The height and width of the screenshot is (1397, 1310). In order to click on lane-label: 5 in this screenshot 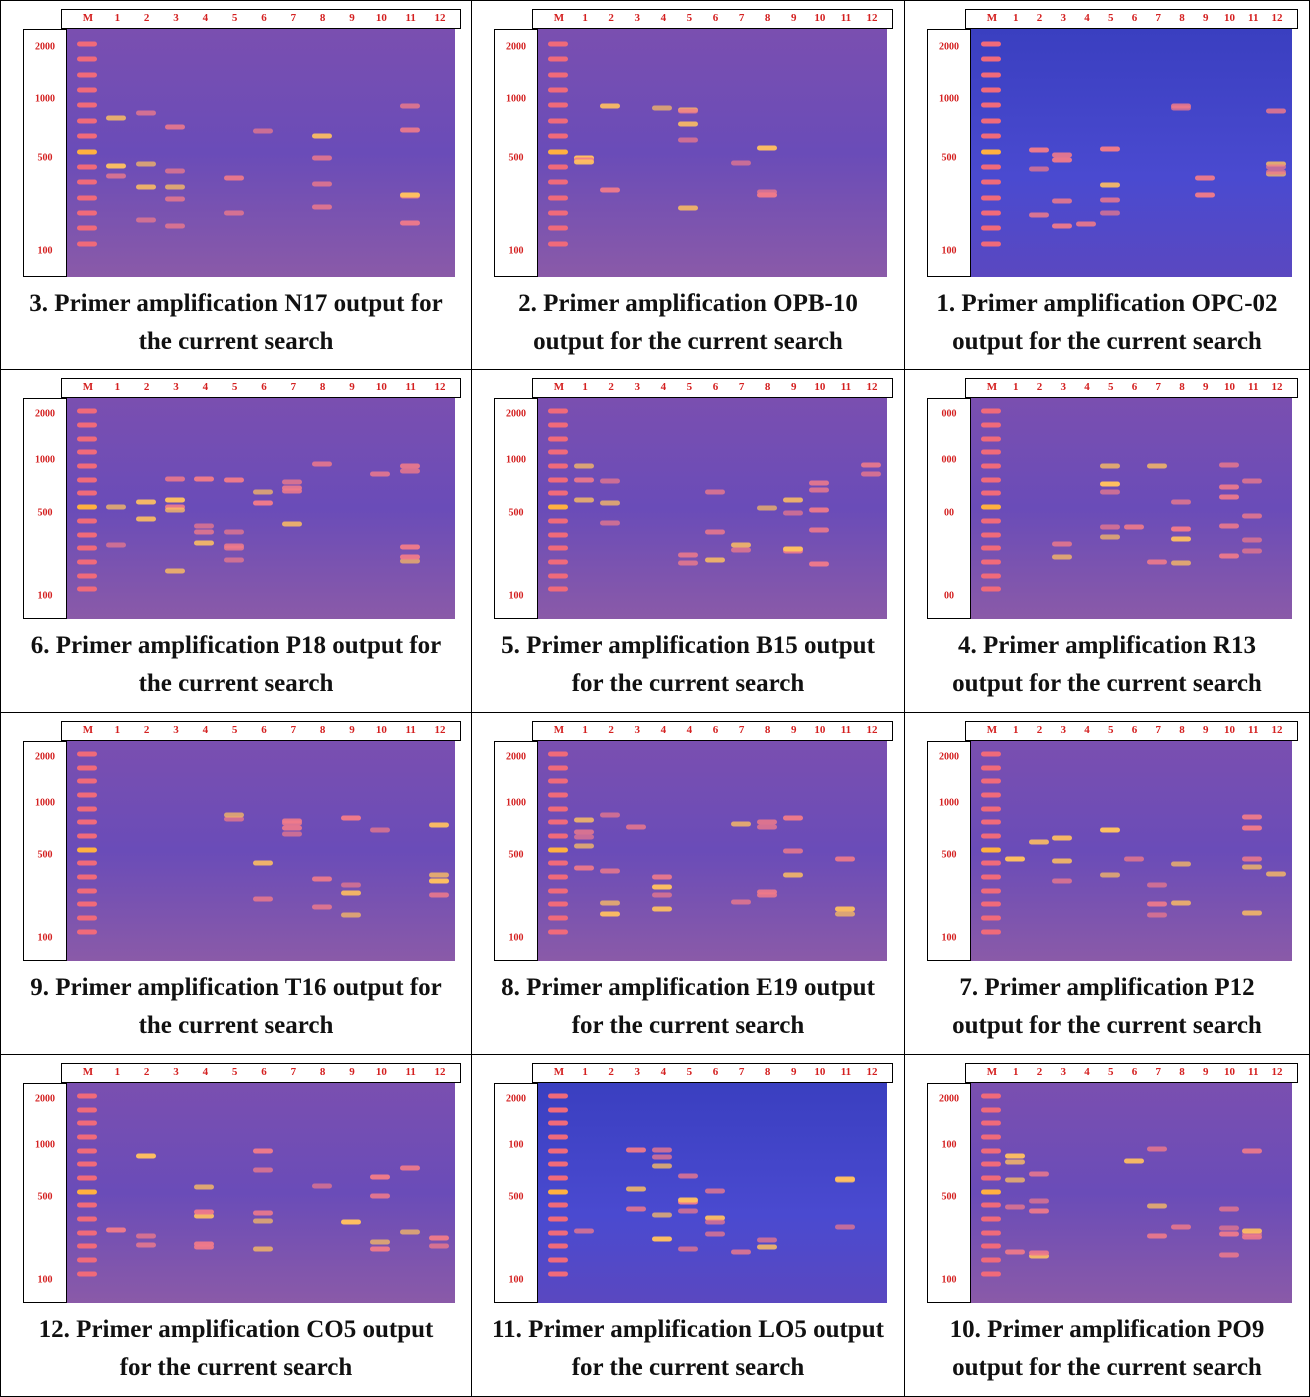, I will do `click(234, 1072)`.